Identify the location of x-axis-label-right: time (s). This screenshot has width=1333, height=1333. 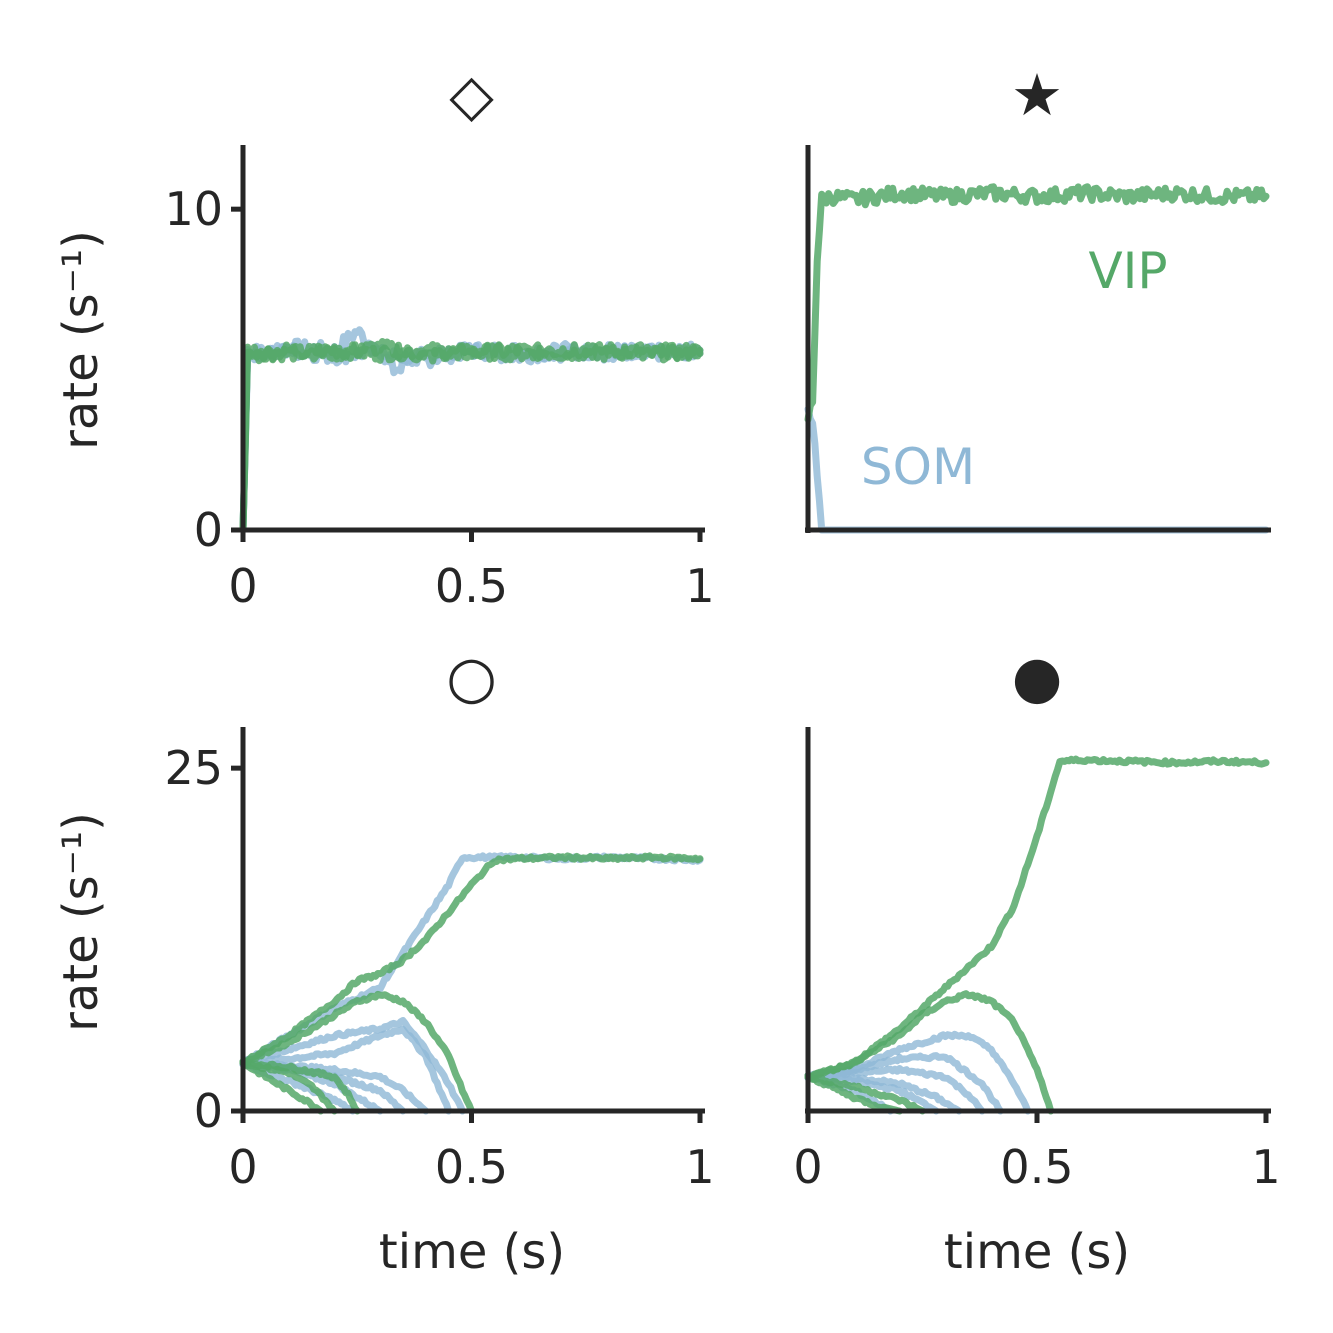
(1037, 1252).